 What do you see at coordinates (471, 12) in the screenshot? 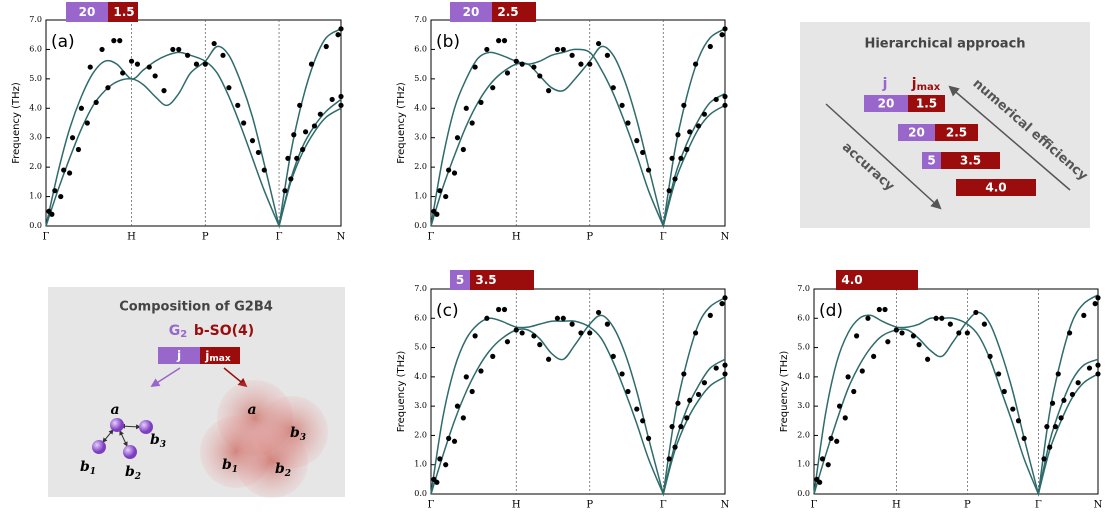
I see `badge-j-label: 20` at bounding box center [471, 12].